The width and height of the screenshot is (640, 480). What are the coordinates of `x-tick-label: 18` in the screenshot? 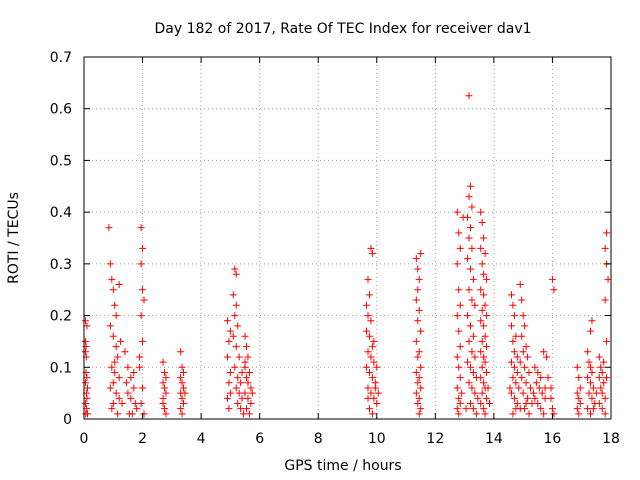 It's located at (611, 439).